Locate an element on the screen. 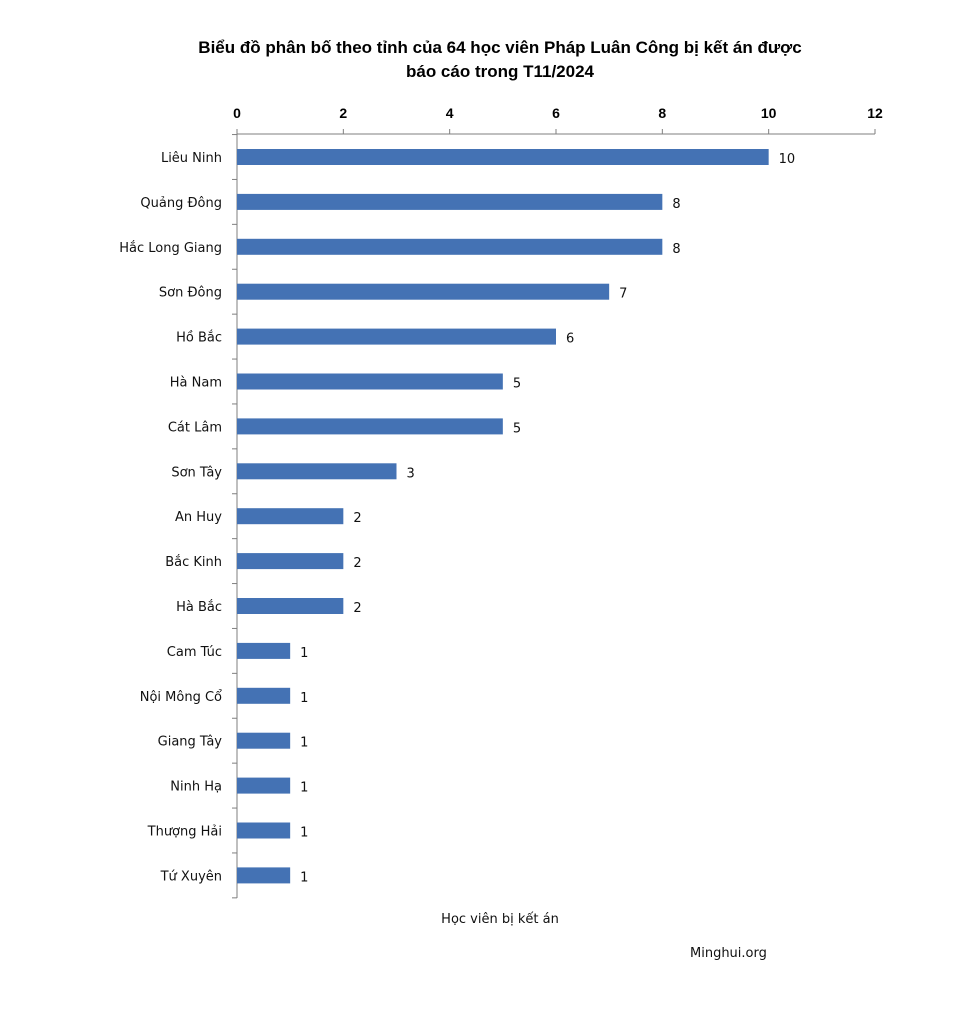  category-label: Ninh Hạ is located at coordinates (196, 787).